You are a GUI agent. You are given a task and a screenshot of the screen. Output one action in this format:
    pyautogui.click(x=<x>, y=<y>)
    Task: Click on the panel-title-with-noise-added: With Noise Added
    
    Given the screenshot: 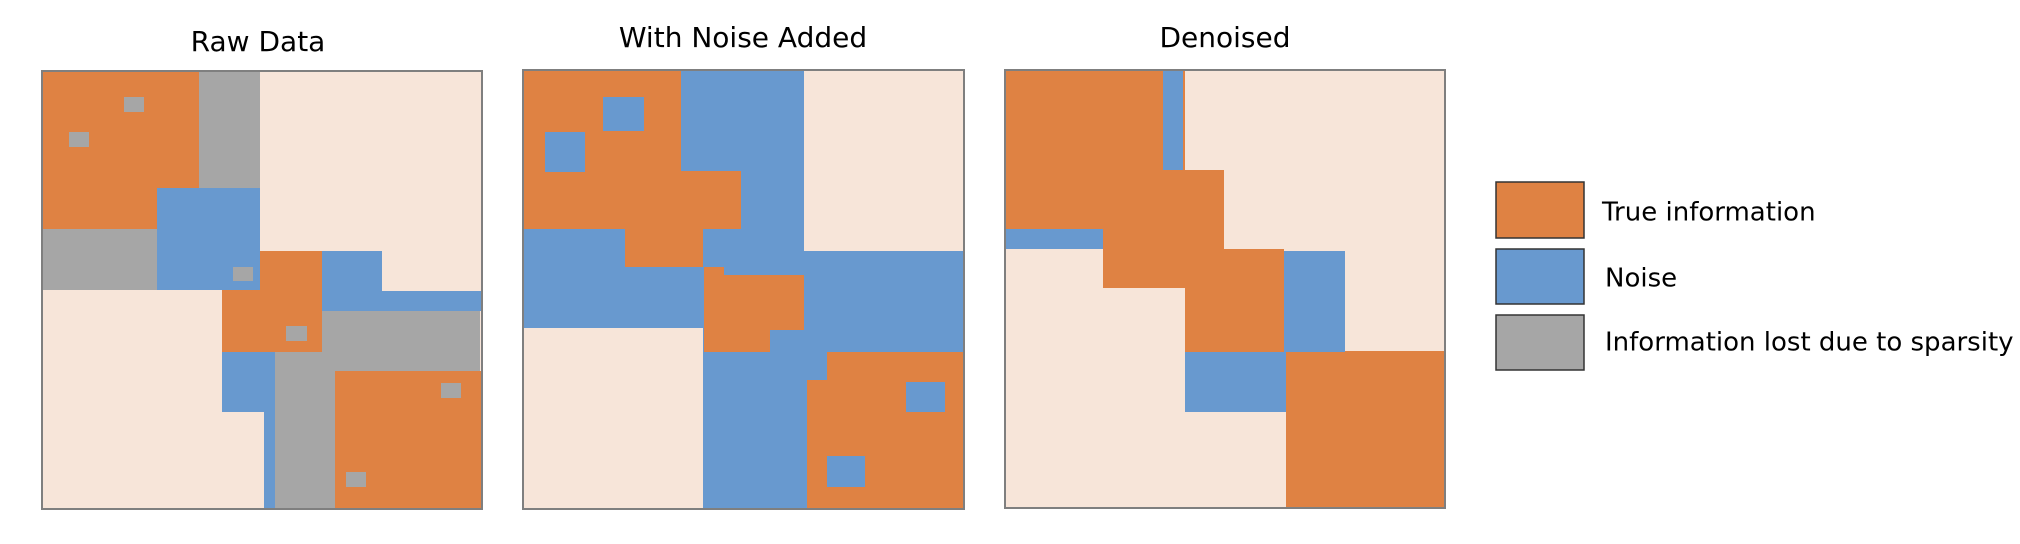 What is the action you would take?
    pyautogui.click(x=743, y=37)
    